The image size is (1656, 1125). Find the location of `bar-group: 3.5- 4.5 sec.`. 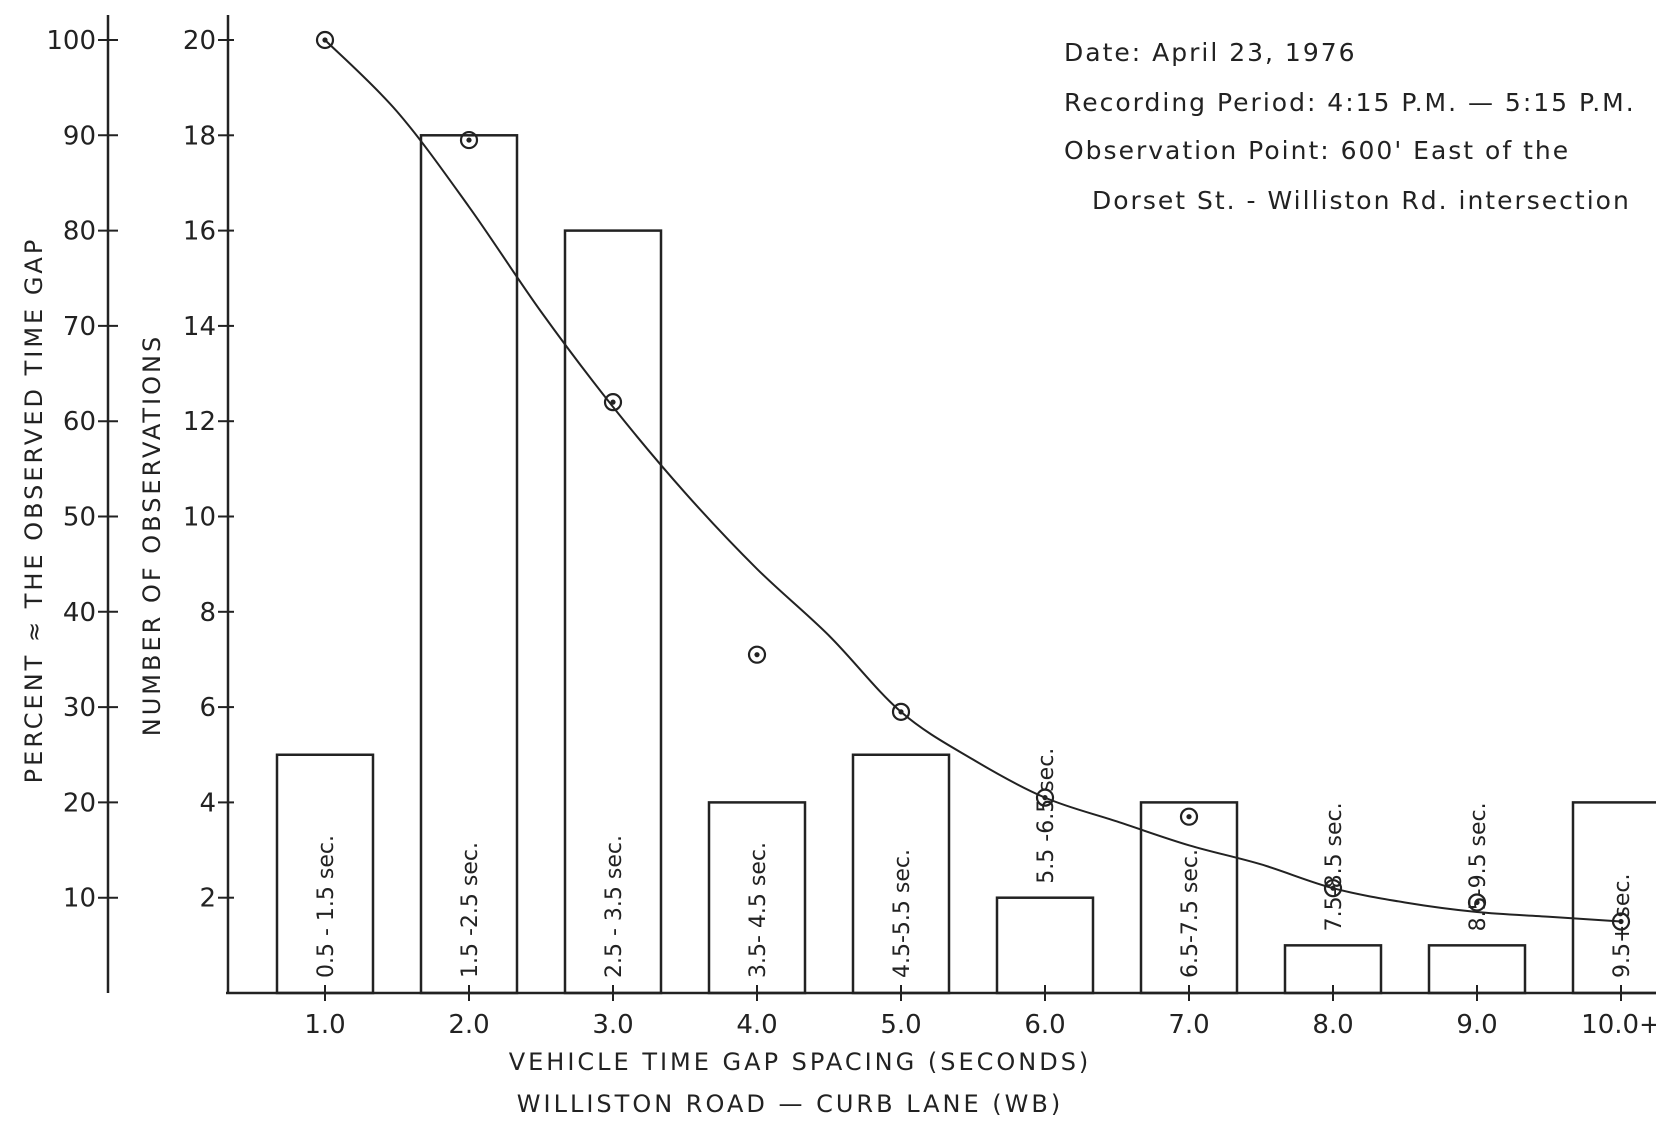

bar-group: 3.5- 4.5 sec. is located at coordinates (757, 898).